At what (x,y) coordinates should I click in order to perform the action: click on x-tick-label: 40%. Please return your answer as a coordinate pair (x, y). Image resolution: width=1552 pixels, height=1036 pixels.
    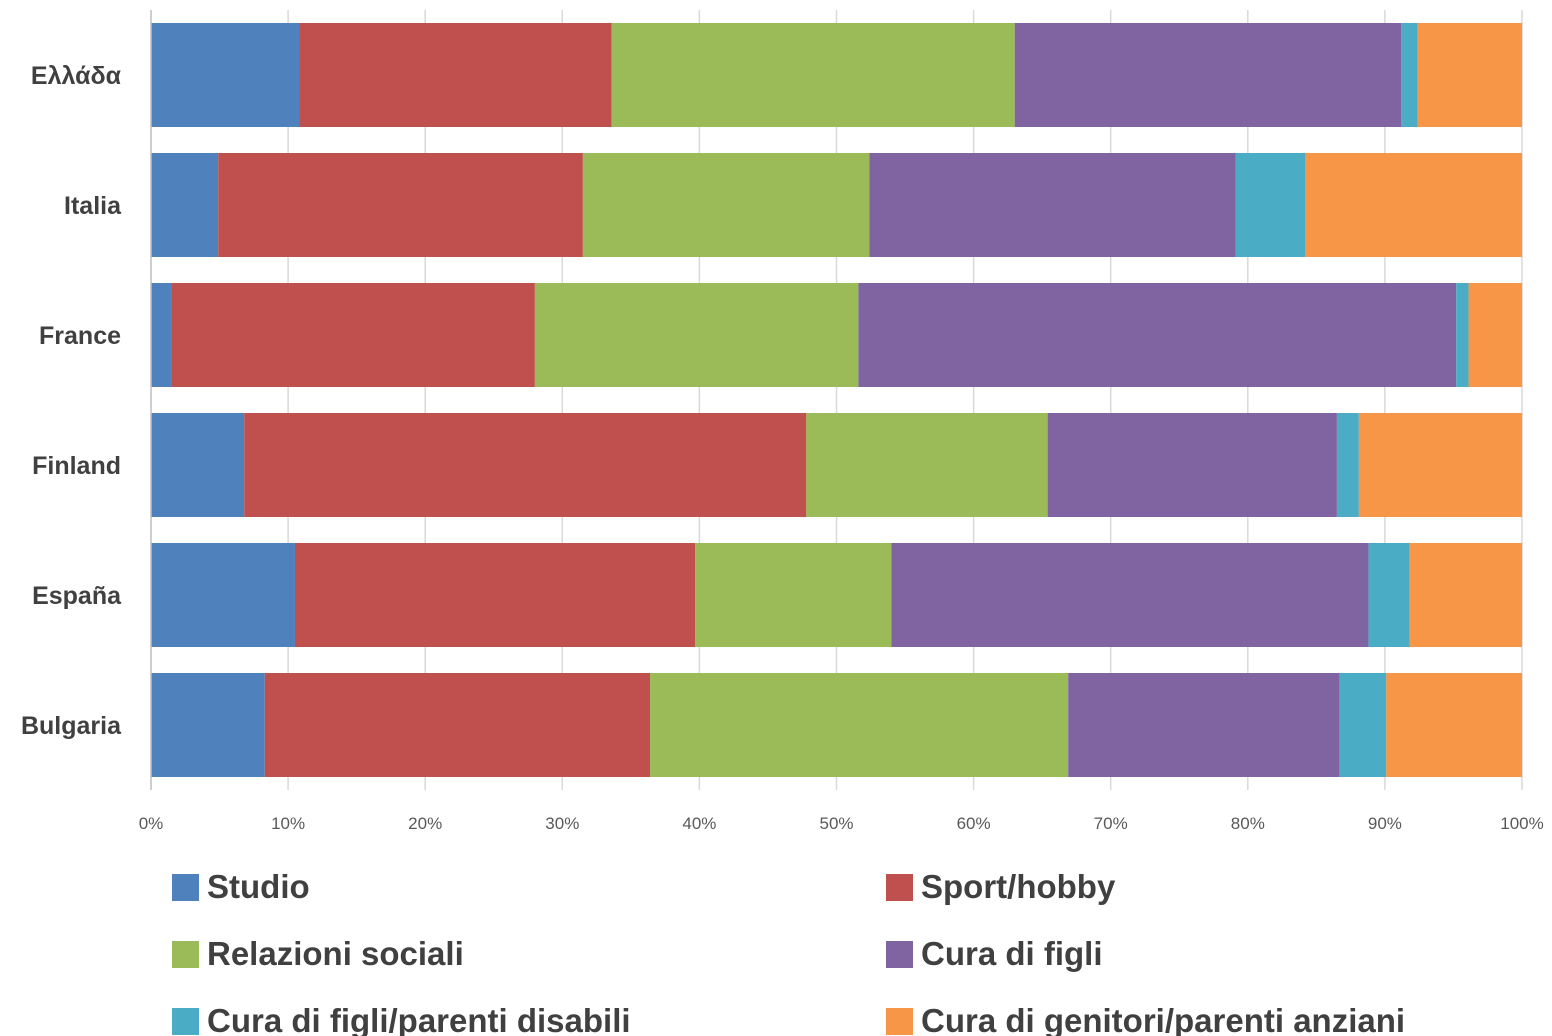
    Looking at the image, I should click on (699, 823).